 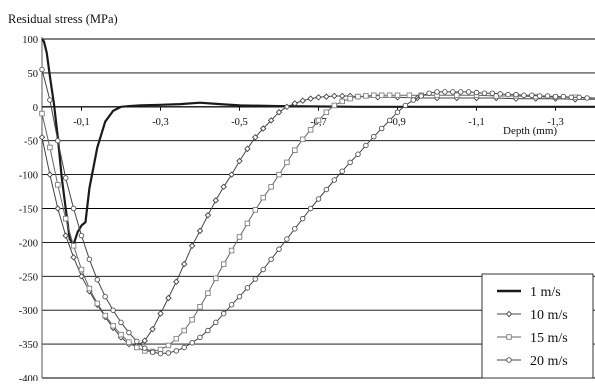 I want to click on y-tick-label: -50, so click(x=31, y=142).